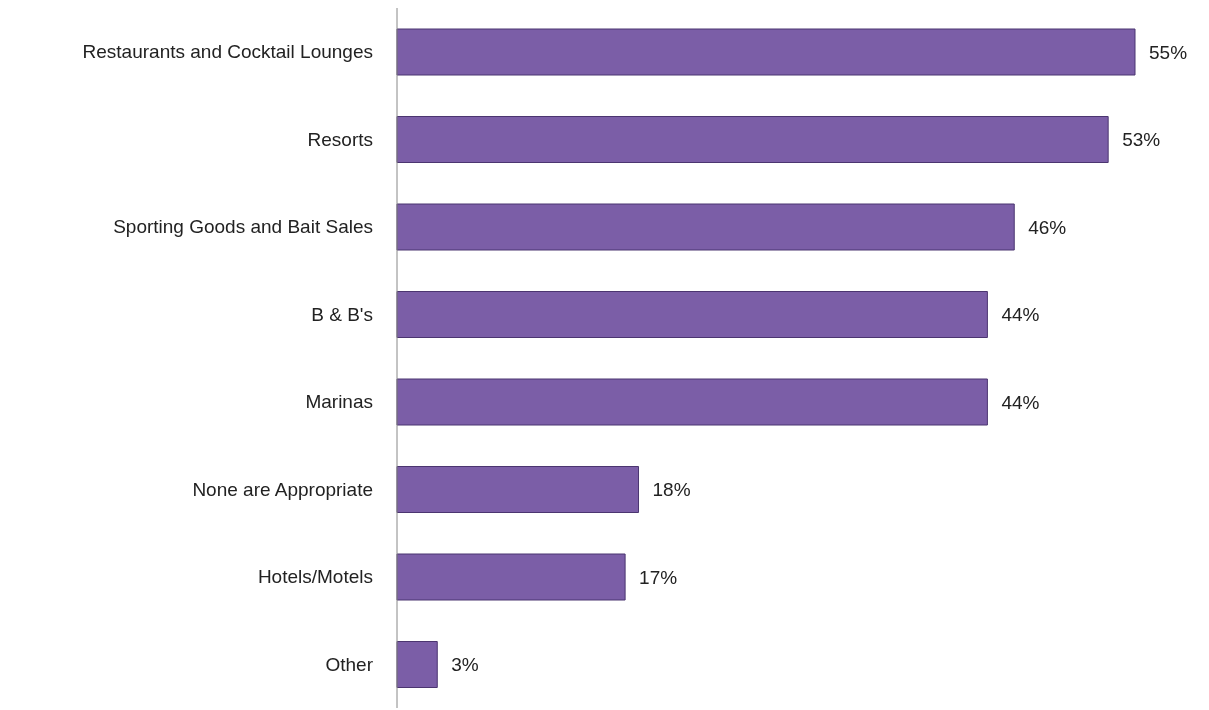  What do you see at coordinates (227, 52) in the screenshot?
I see `y-tick-label: Restaurants and Cocktail Lounges` at bounding box center [227, 52].